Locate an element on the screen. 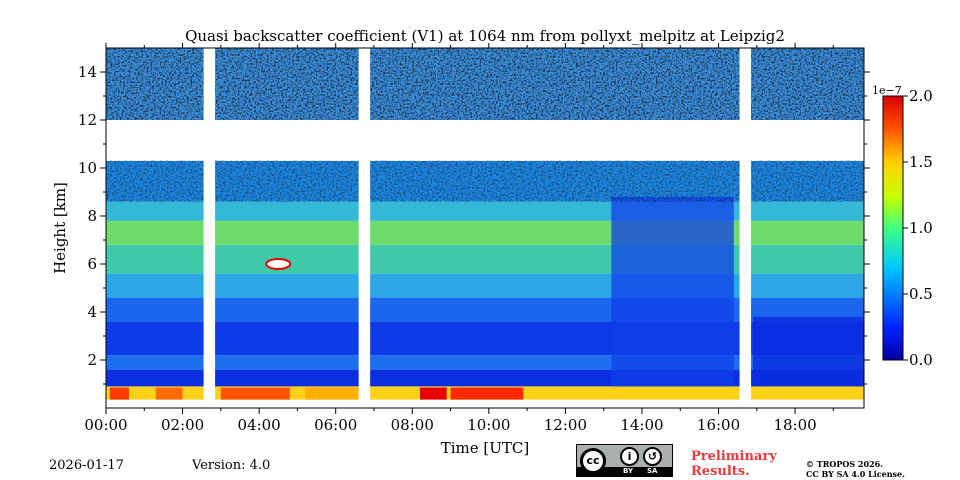 This screenshot has height=480, width=960. afternoon-clear-region is located at coordinates (672, 291).